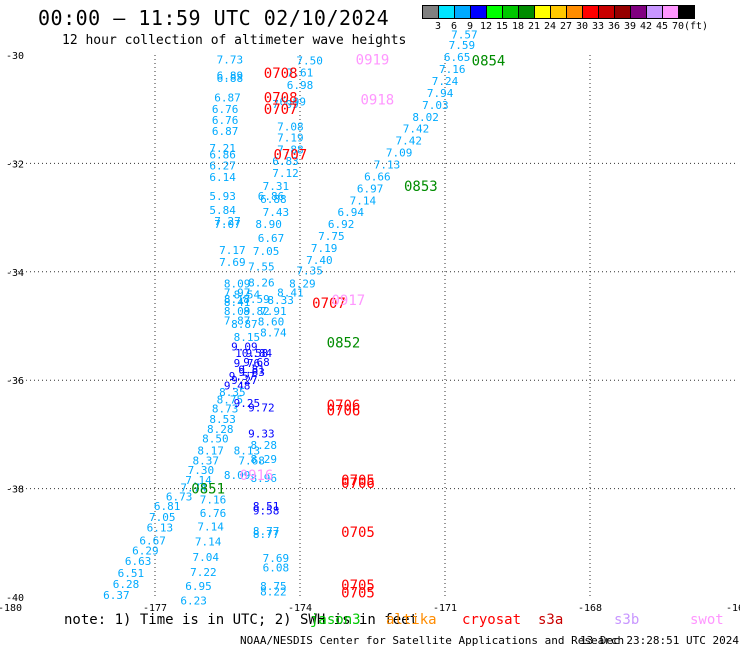  I want to click on wave-height-point: 8.13, so click(247, 451).